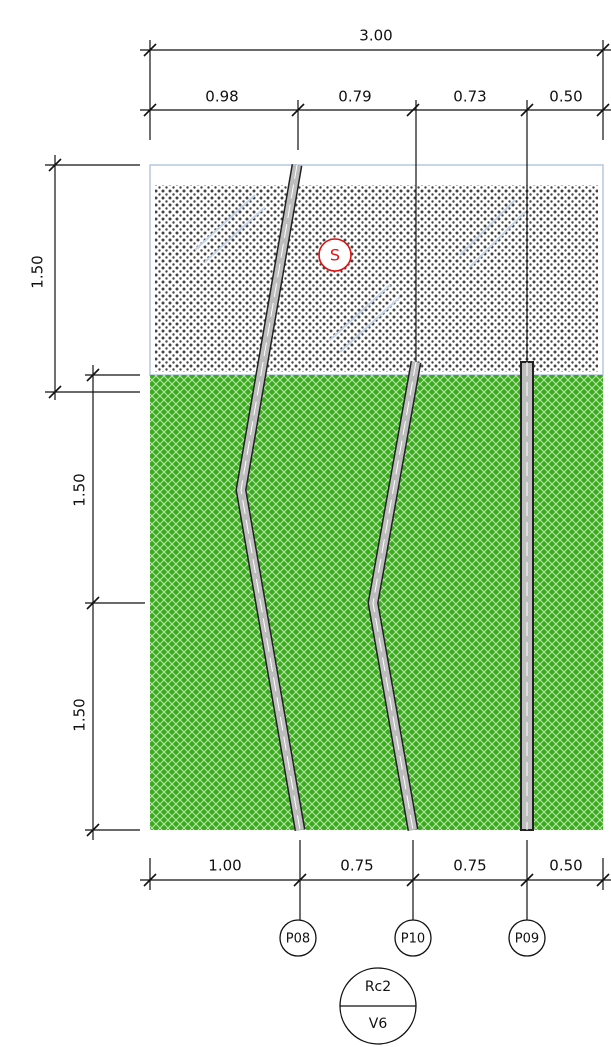  I want to click on hatch, so click(360, 273).